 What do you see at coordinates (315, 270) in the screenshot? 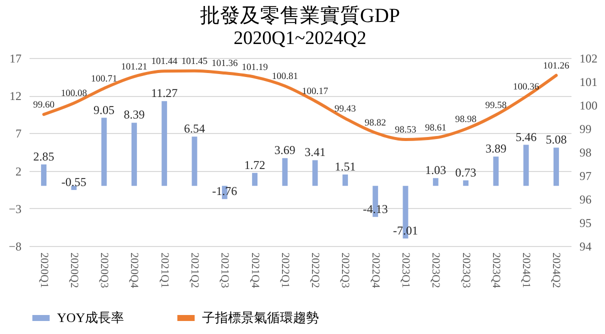
I see `x-tick-label: 2022Q2` at bounding box center [315, 270].